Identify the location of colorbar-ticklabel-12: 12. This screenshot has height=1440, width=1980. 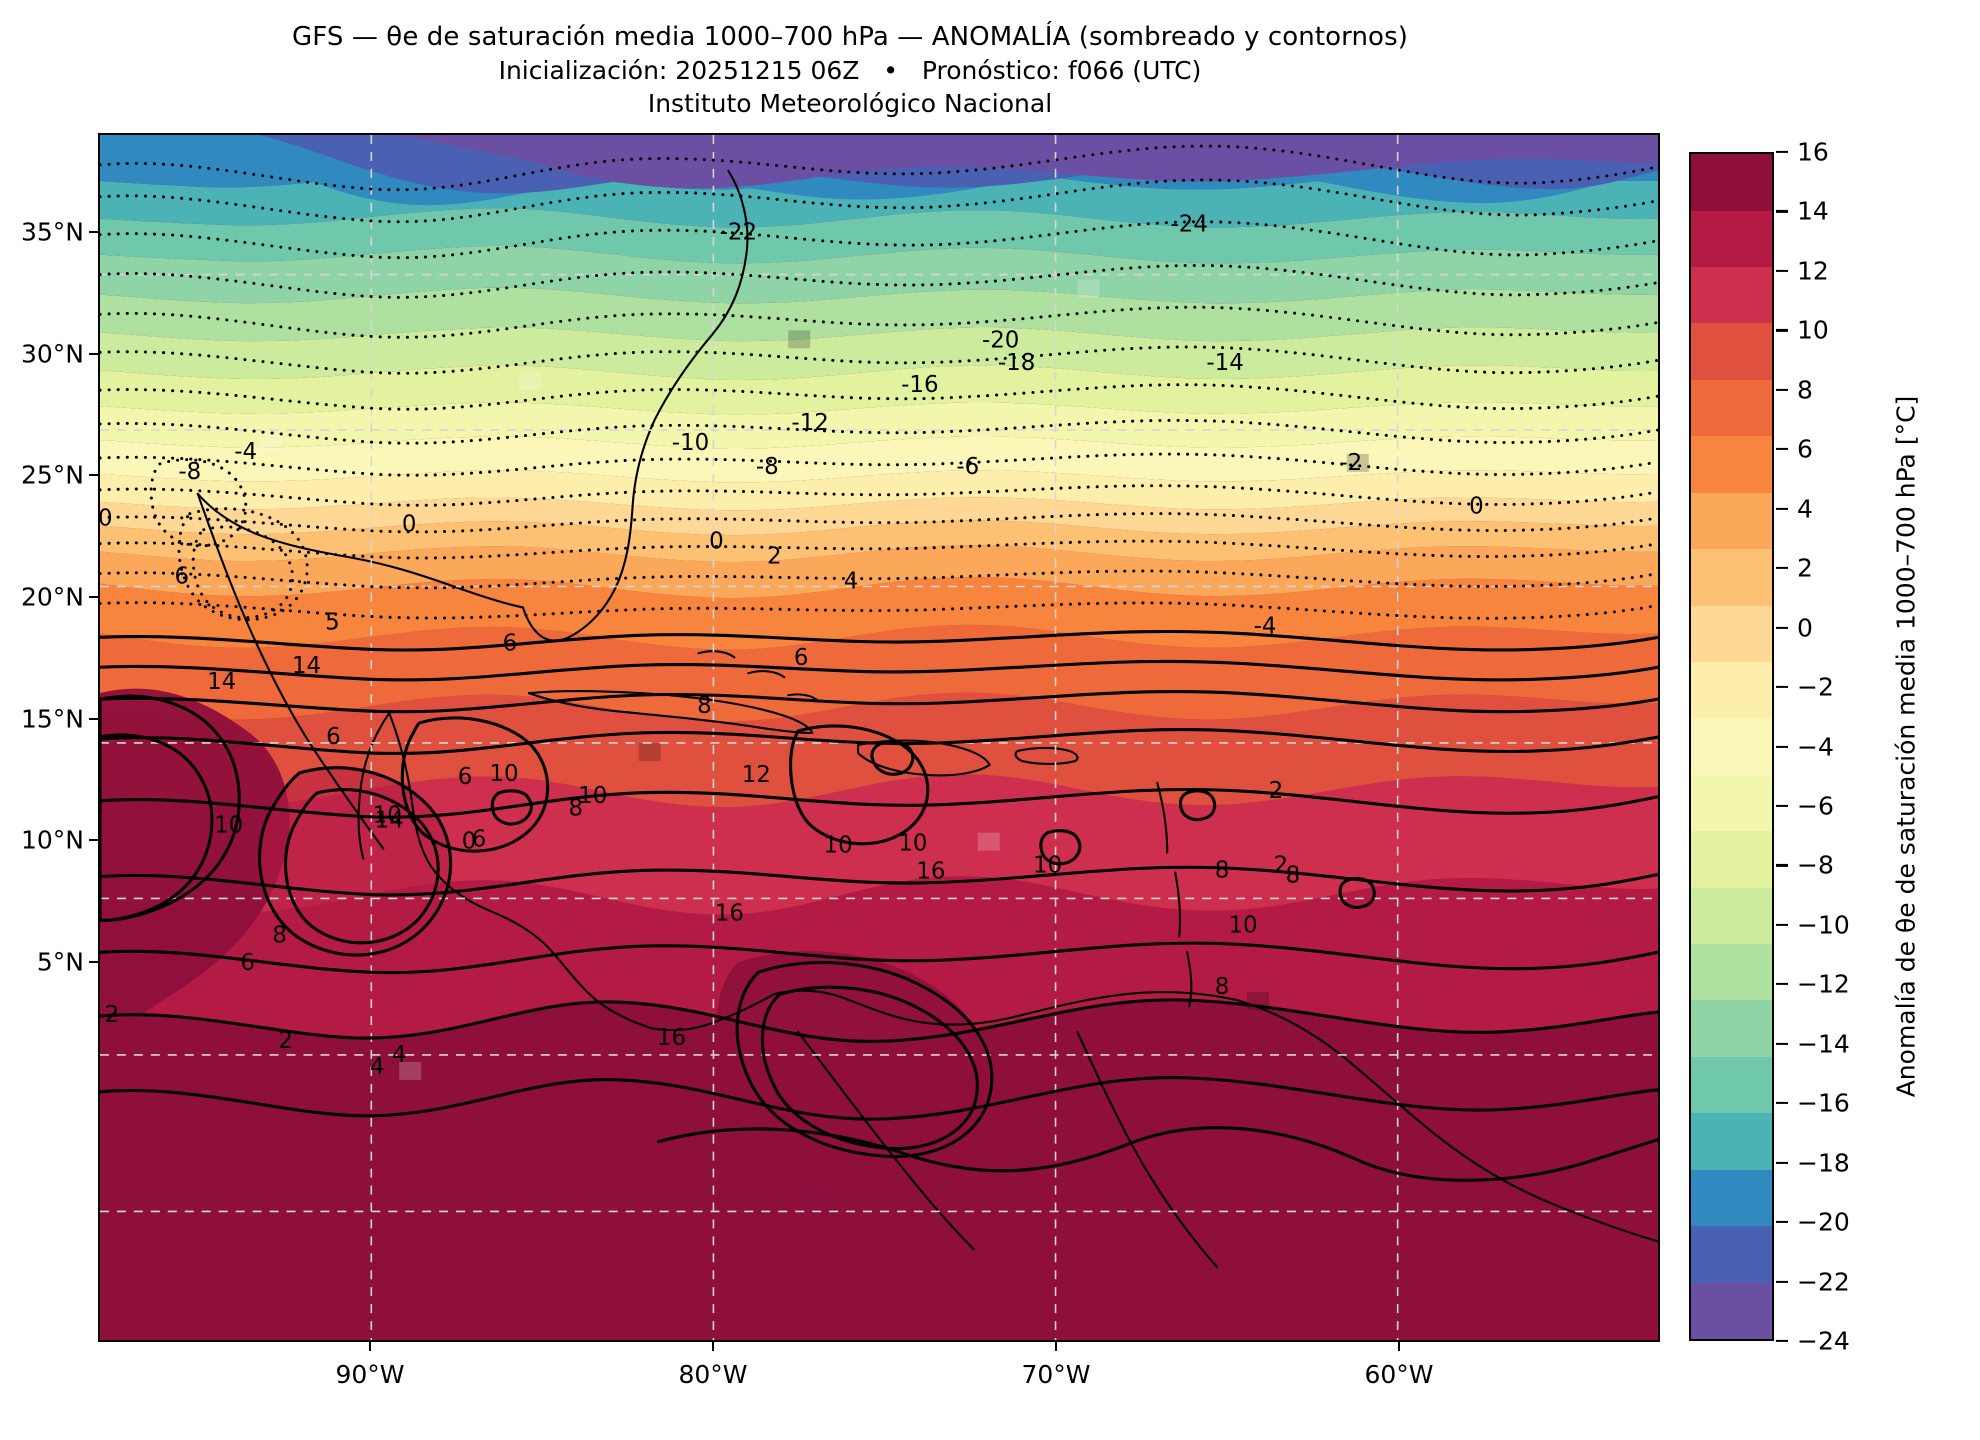
(1813, 271).